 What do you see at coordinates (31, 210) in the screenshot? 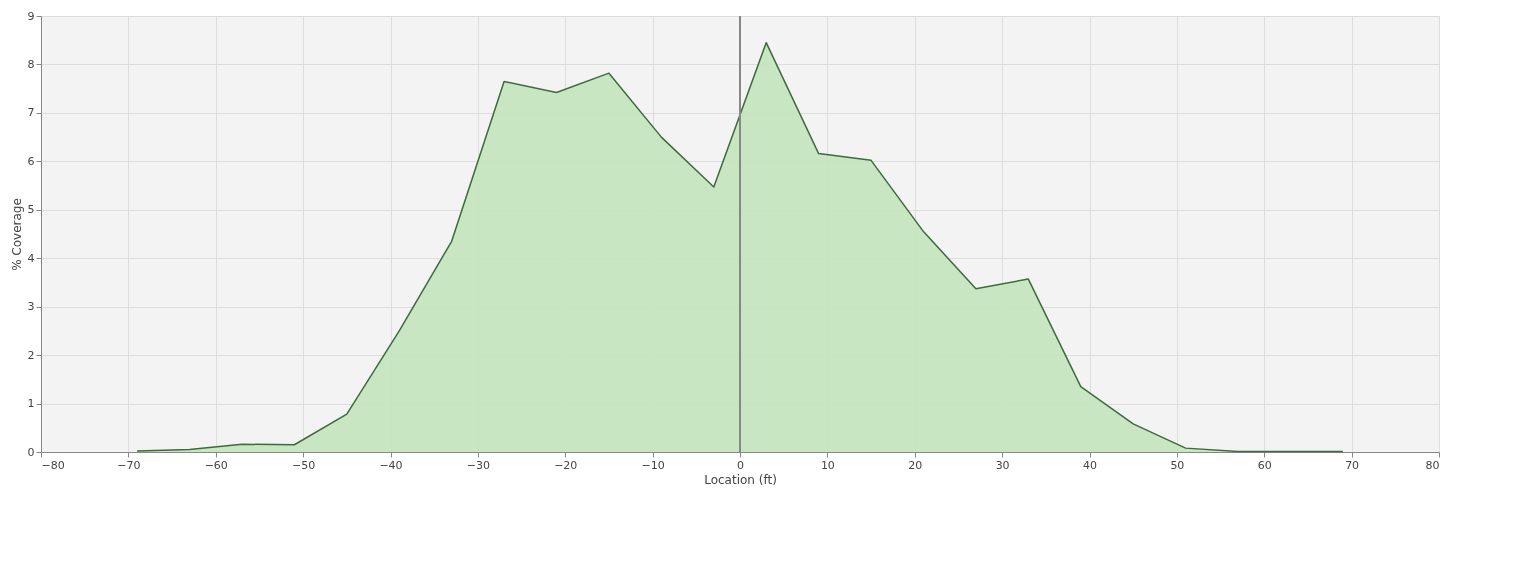
I see `y-tick-label: 5` at bounding box center [31, 210].